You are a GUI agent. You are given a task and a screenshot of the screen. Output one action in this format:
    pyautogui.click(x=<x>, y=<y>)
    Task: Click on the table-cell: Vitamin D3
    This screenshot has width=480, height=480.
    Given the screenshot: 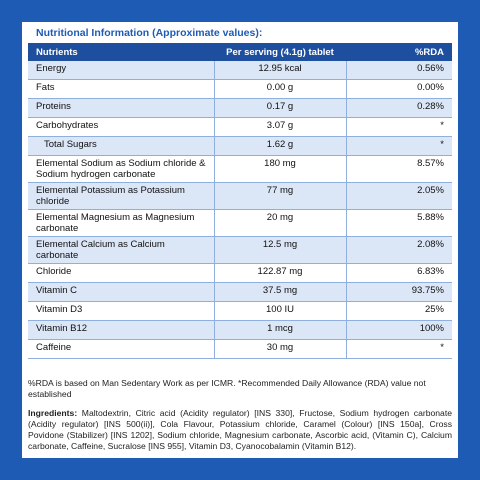 What is the action you would take?
    pyautogui.click(x=121, y=311)
    